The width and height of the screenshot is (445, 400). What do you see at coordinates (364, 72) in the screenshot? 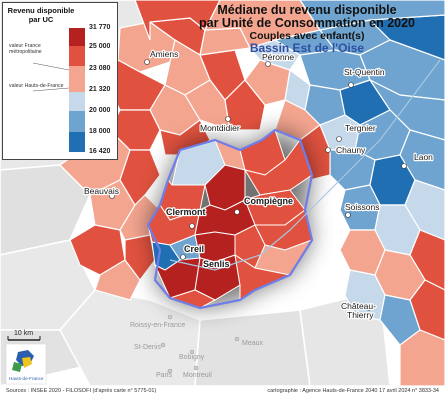
I see `city-label-st-quentin: St-Quentin` at bounding box center [364, 72].